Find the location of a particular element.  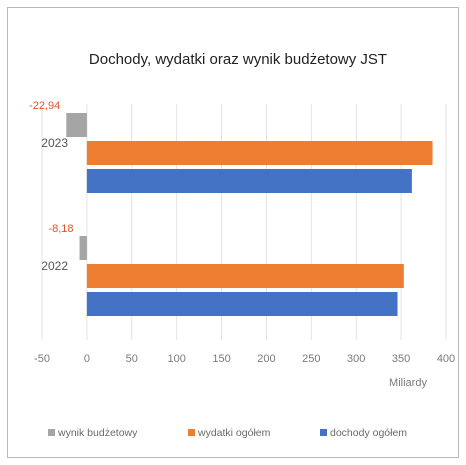

legend-label-0: wynik budżetowy is located at coordinates (97, 433).